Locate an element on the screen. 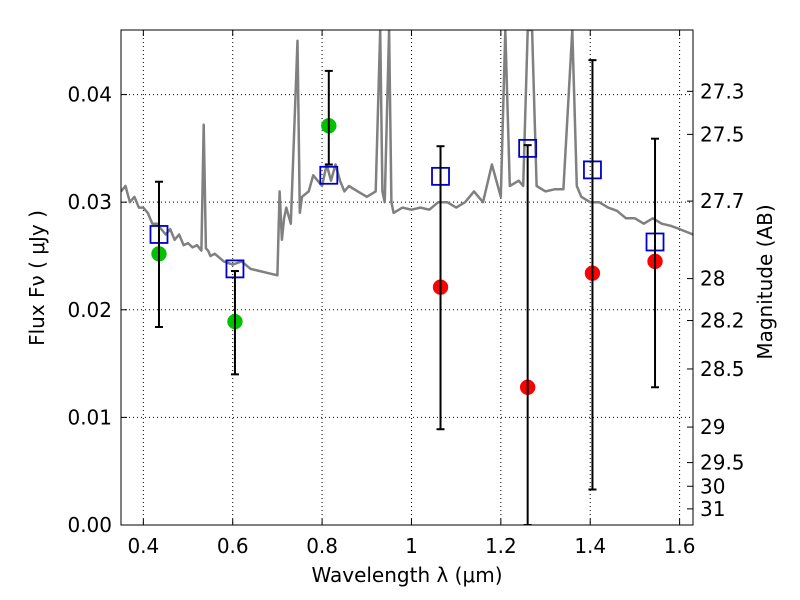 The width and height of the screenshot is (800, 600). right-tick-label: 31 is located at coordinates (712, 509).